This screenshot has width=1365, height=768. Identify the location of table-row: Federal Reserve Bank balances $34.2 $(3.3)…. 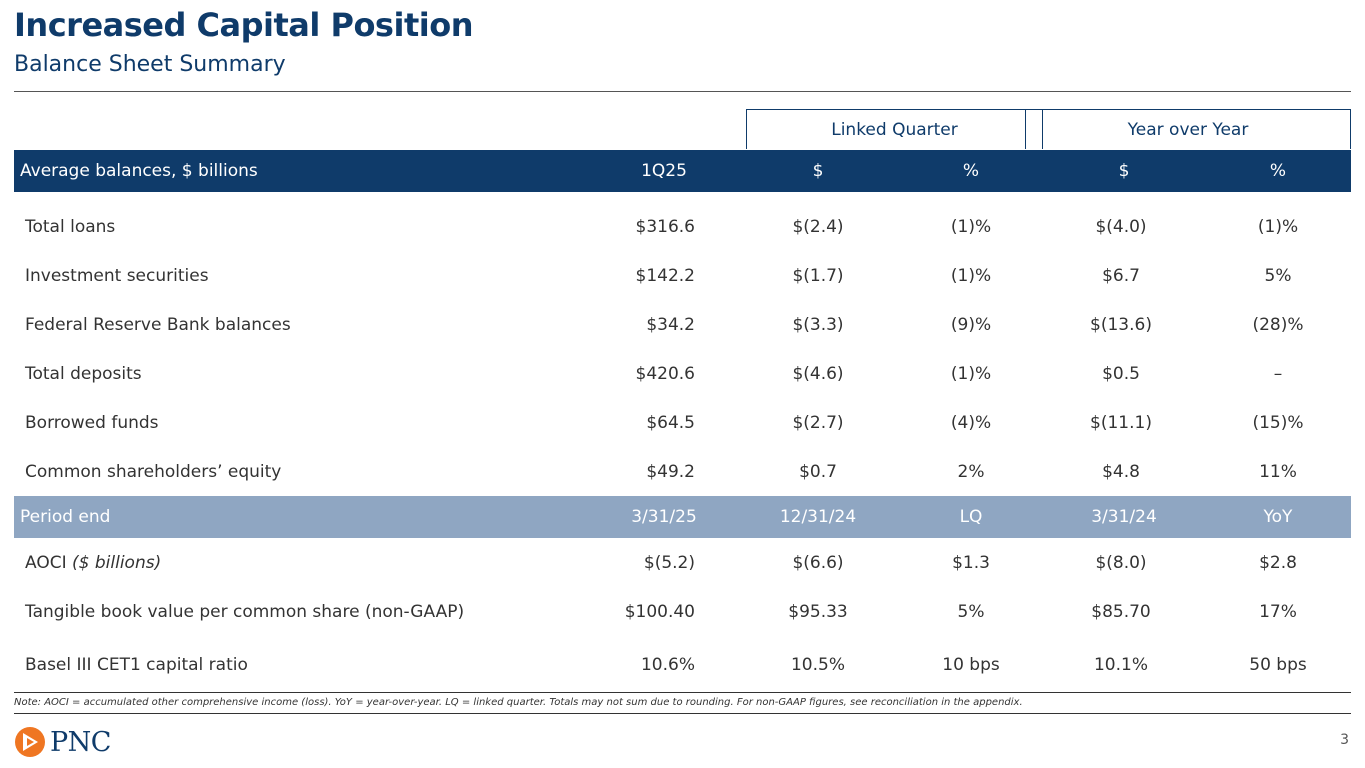
(682, 325).